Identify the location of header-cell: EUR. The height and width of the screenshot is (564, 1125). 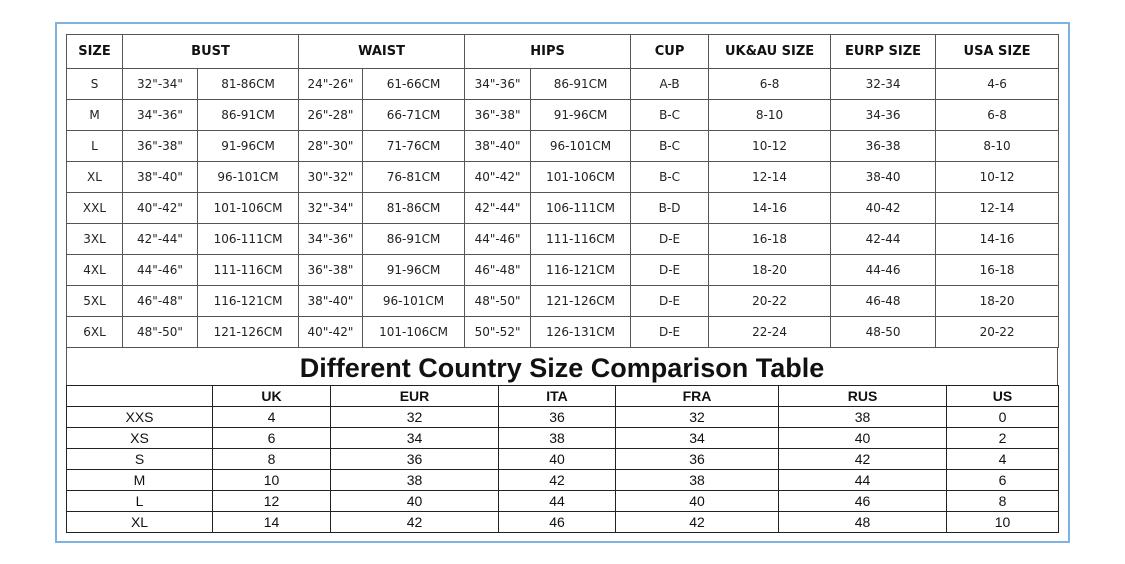
(414, 396).